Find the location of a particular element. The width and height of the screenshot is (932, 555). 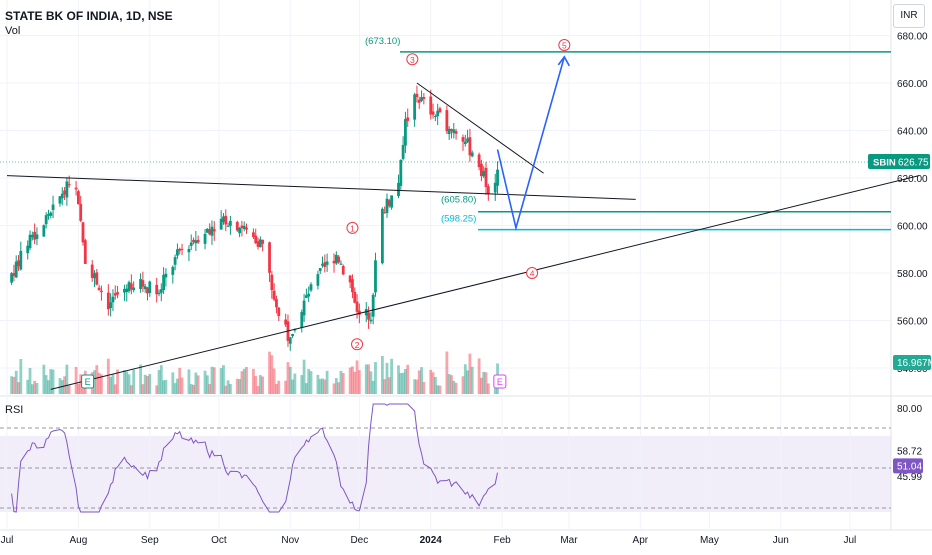

currency-button: INR is located at coordinates (909, 16).